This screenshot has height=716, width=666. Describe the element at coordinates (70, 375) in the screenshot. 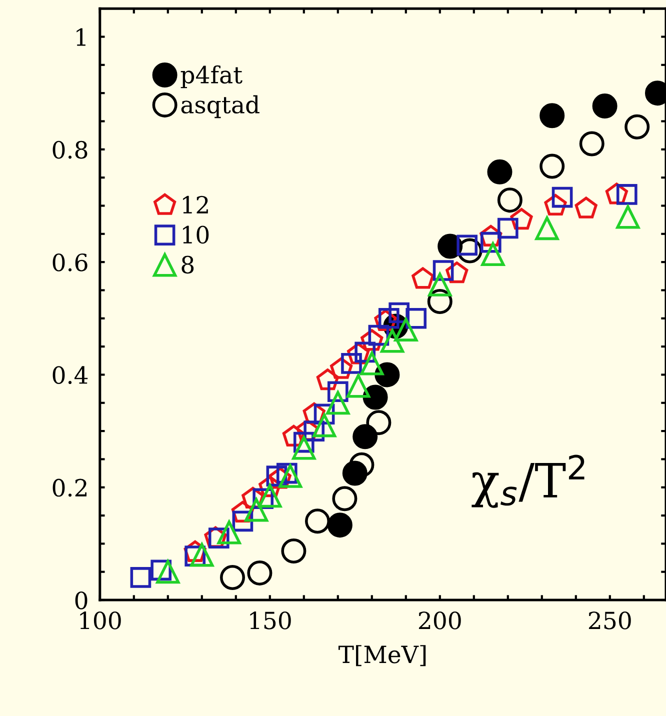

I see `y-tick-label: 0.4` at that location.